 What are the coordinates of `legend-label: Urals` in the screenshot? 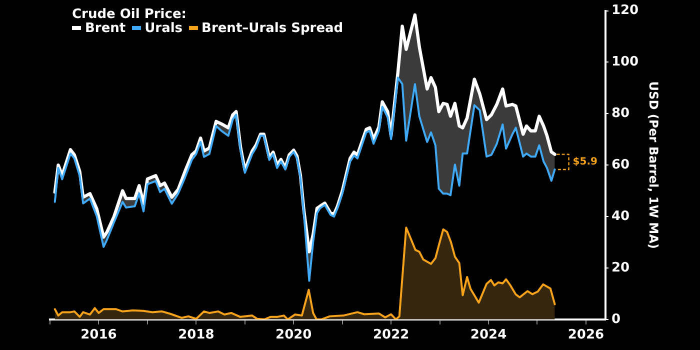 It's located at (163, 28).